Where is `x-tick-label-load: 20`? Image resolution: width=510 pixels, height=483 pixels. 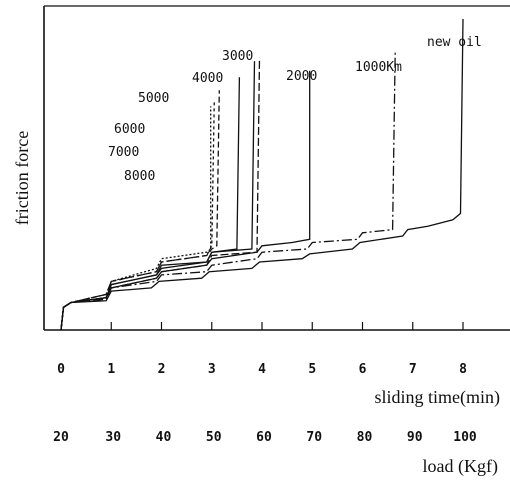
x-tick-label-load: 20 is located at coordinates (61, 437).